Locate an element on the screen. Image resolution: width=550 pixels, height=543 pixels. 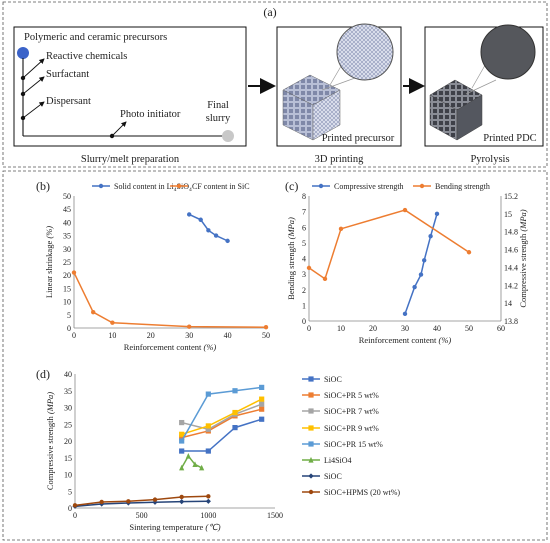
legend-entry: SiOC+PR 9 wt% is located at coordinates (351, 428).